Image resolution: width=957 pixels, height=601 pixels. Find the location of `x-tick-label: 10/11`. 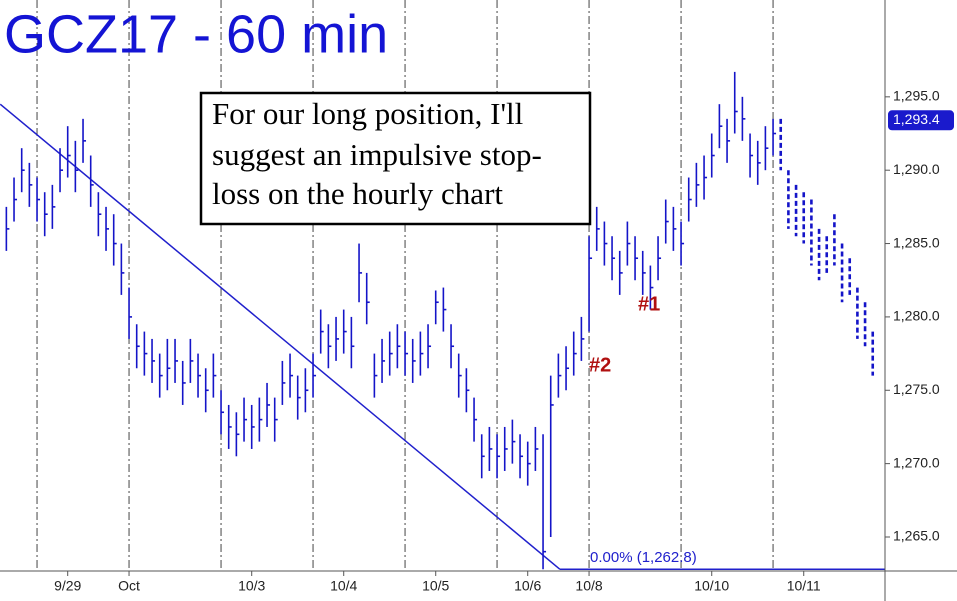

x-tick-label: 10/11 is located at coordinates (804, 586).